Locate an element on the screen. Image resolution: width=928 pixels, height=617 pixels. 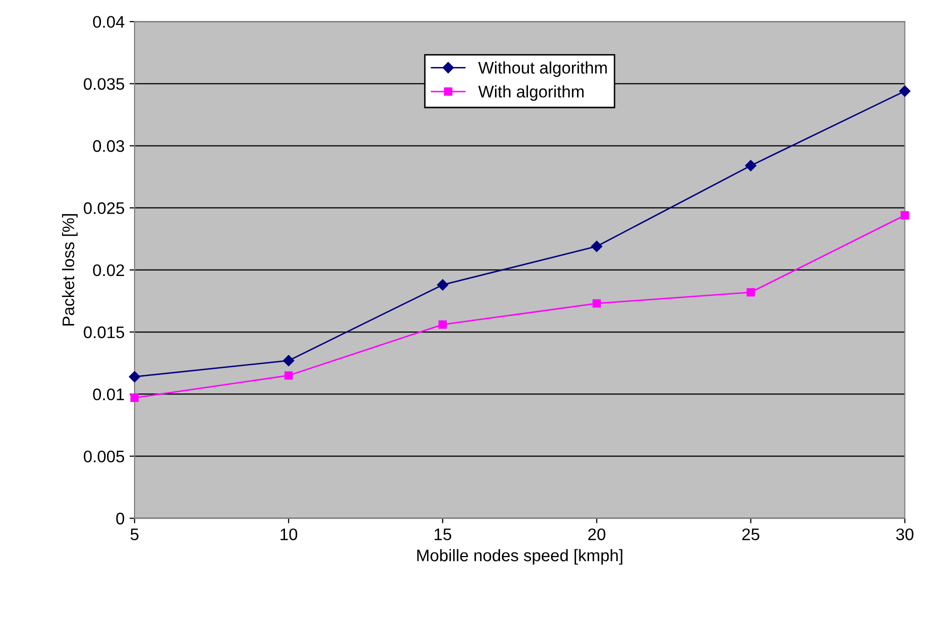
x-tick-label: 20 is located at coordinates (597, 534).